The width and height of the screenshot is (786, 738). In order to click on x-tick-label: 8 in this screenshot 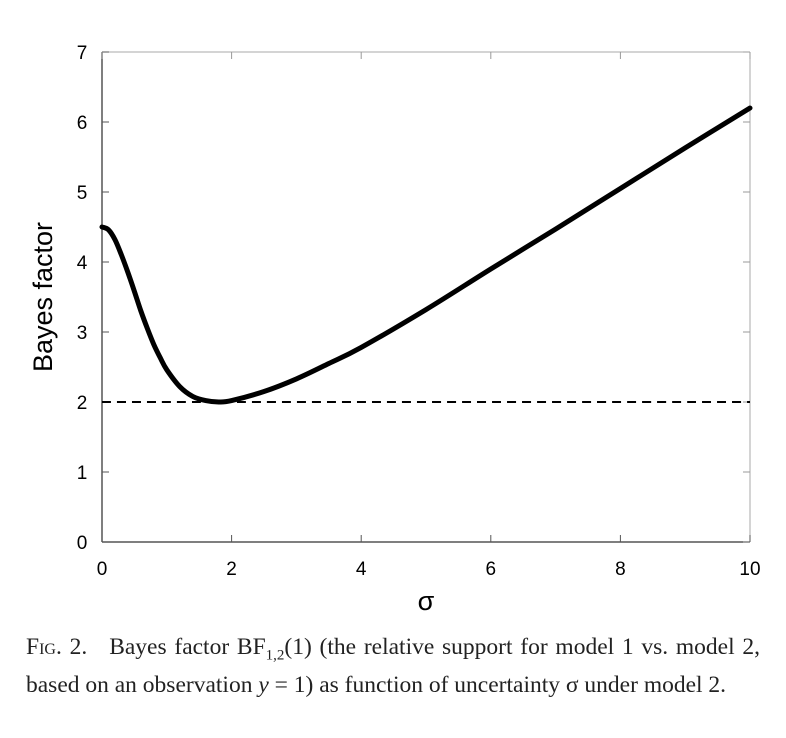, I will do `click(620, 569)`.